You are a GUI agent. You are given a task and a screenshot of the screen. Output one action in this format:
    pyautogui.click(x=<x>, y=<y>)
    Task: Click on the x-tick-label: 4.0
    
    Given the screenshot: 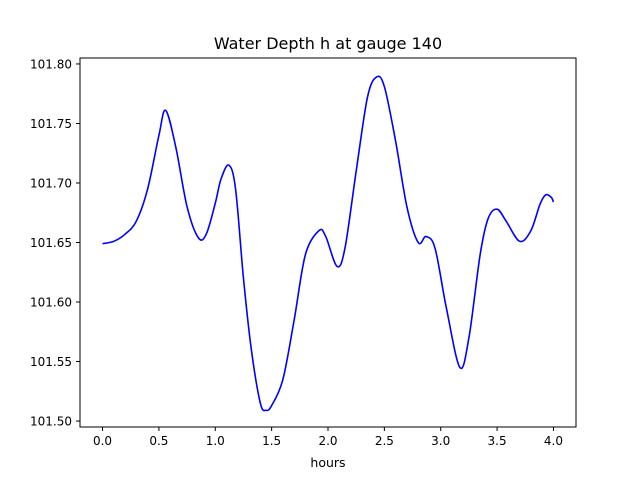 What is the action you would take?
    pyautogui.click(x=553, y=441)
    